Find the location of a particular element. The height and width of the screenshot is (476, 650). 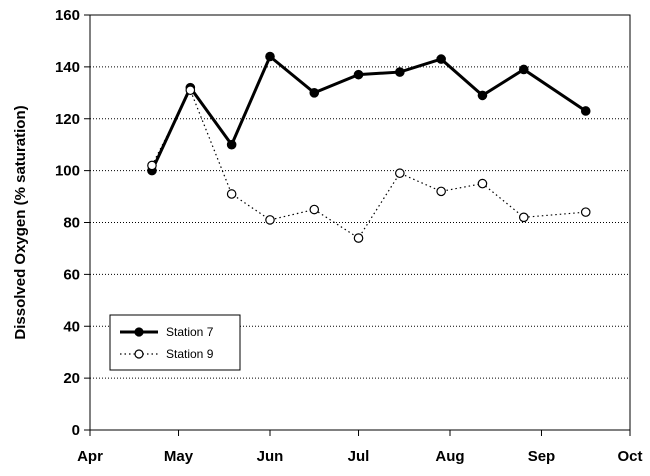

legend: Station 7 Station 9 is located at coordinates (175, 342).